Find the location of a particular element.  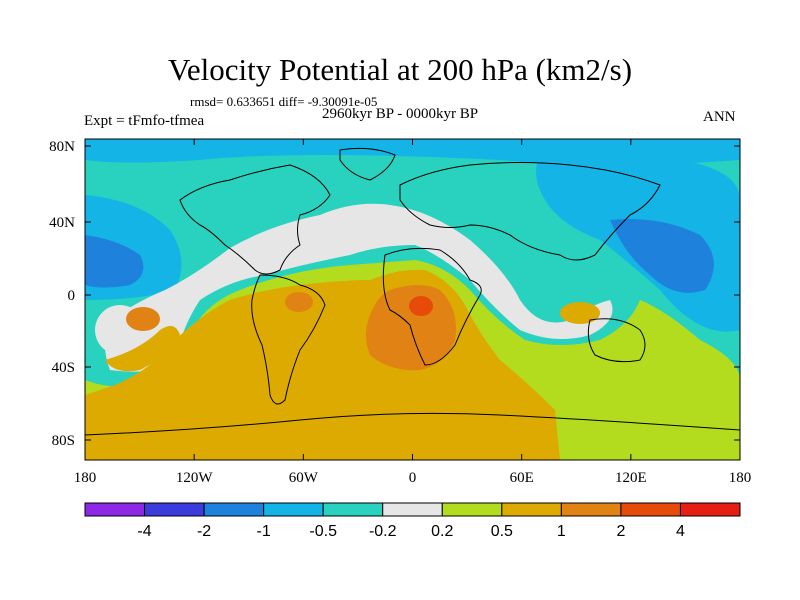

eurasia-outline is located at coordinates (530, 211).